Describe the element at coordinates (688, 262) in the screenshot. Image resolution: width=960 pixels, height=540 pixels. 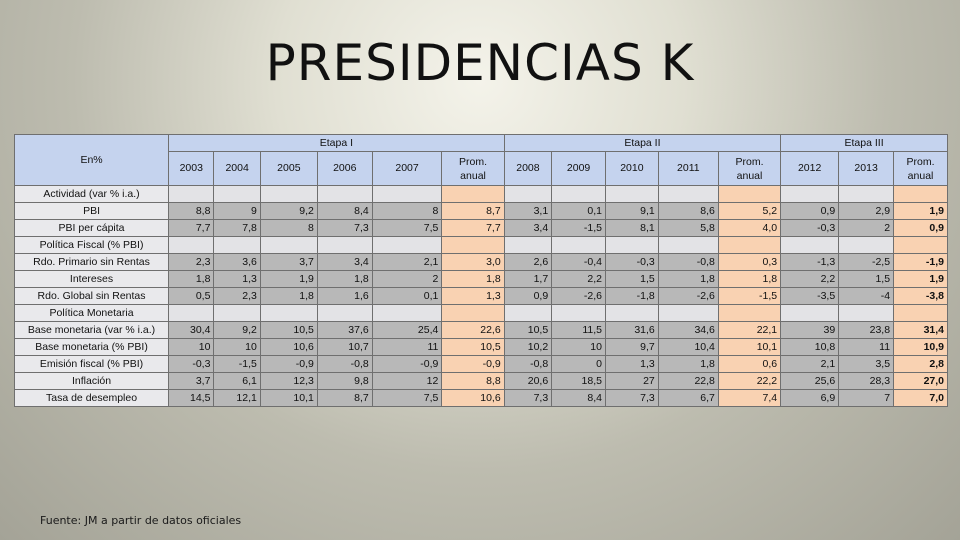
I see `value-cell: -0,8` at that location.